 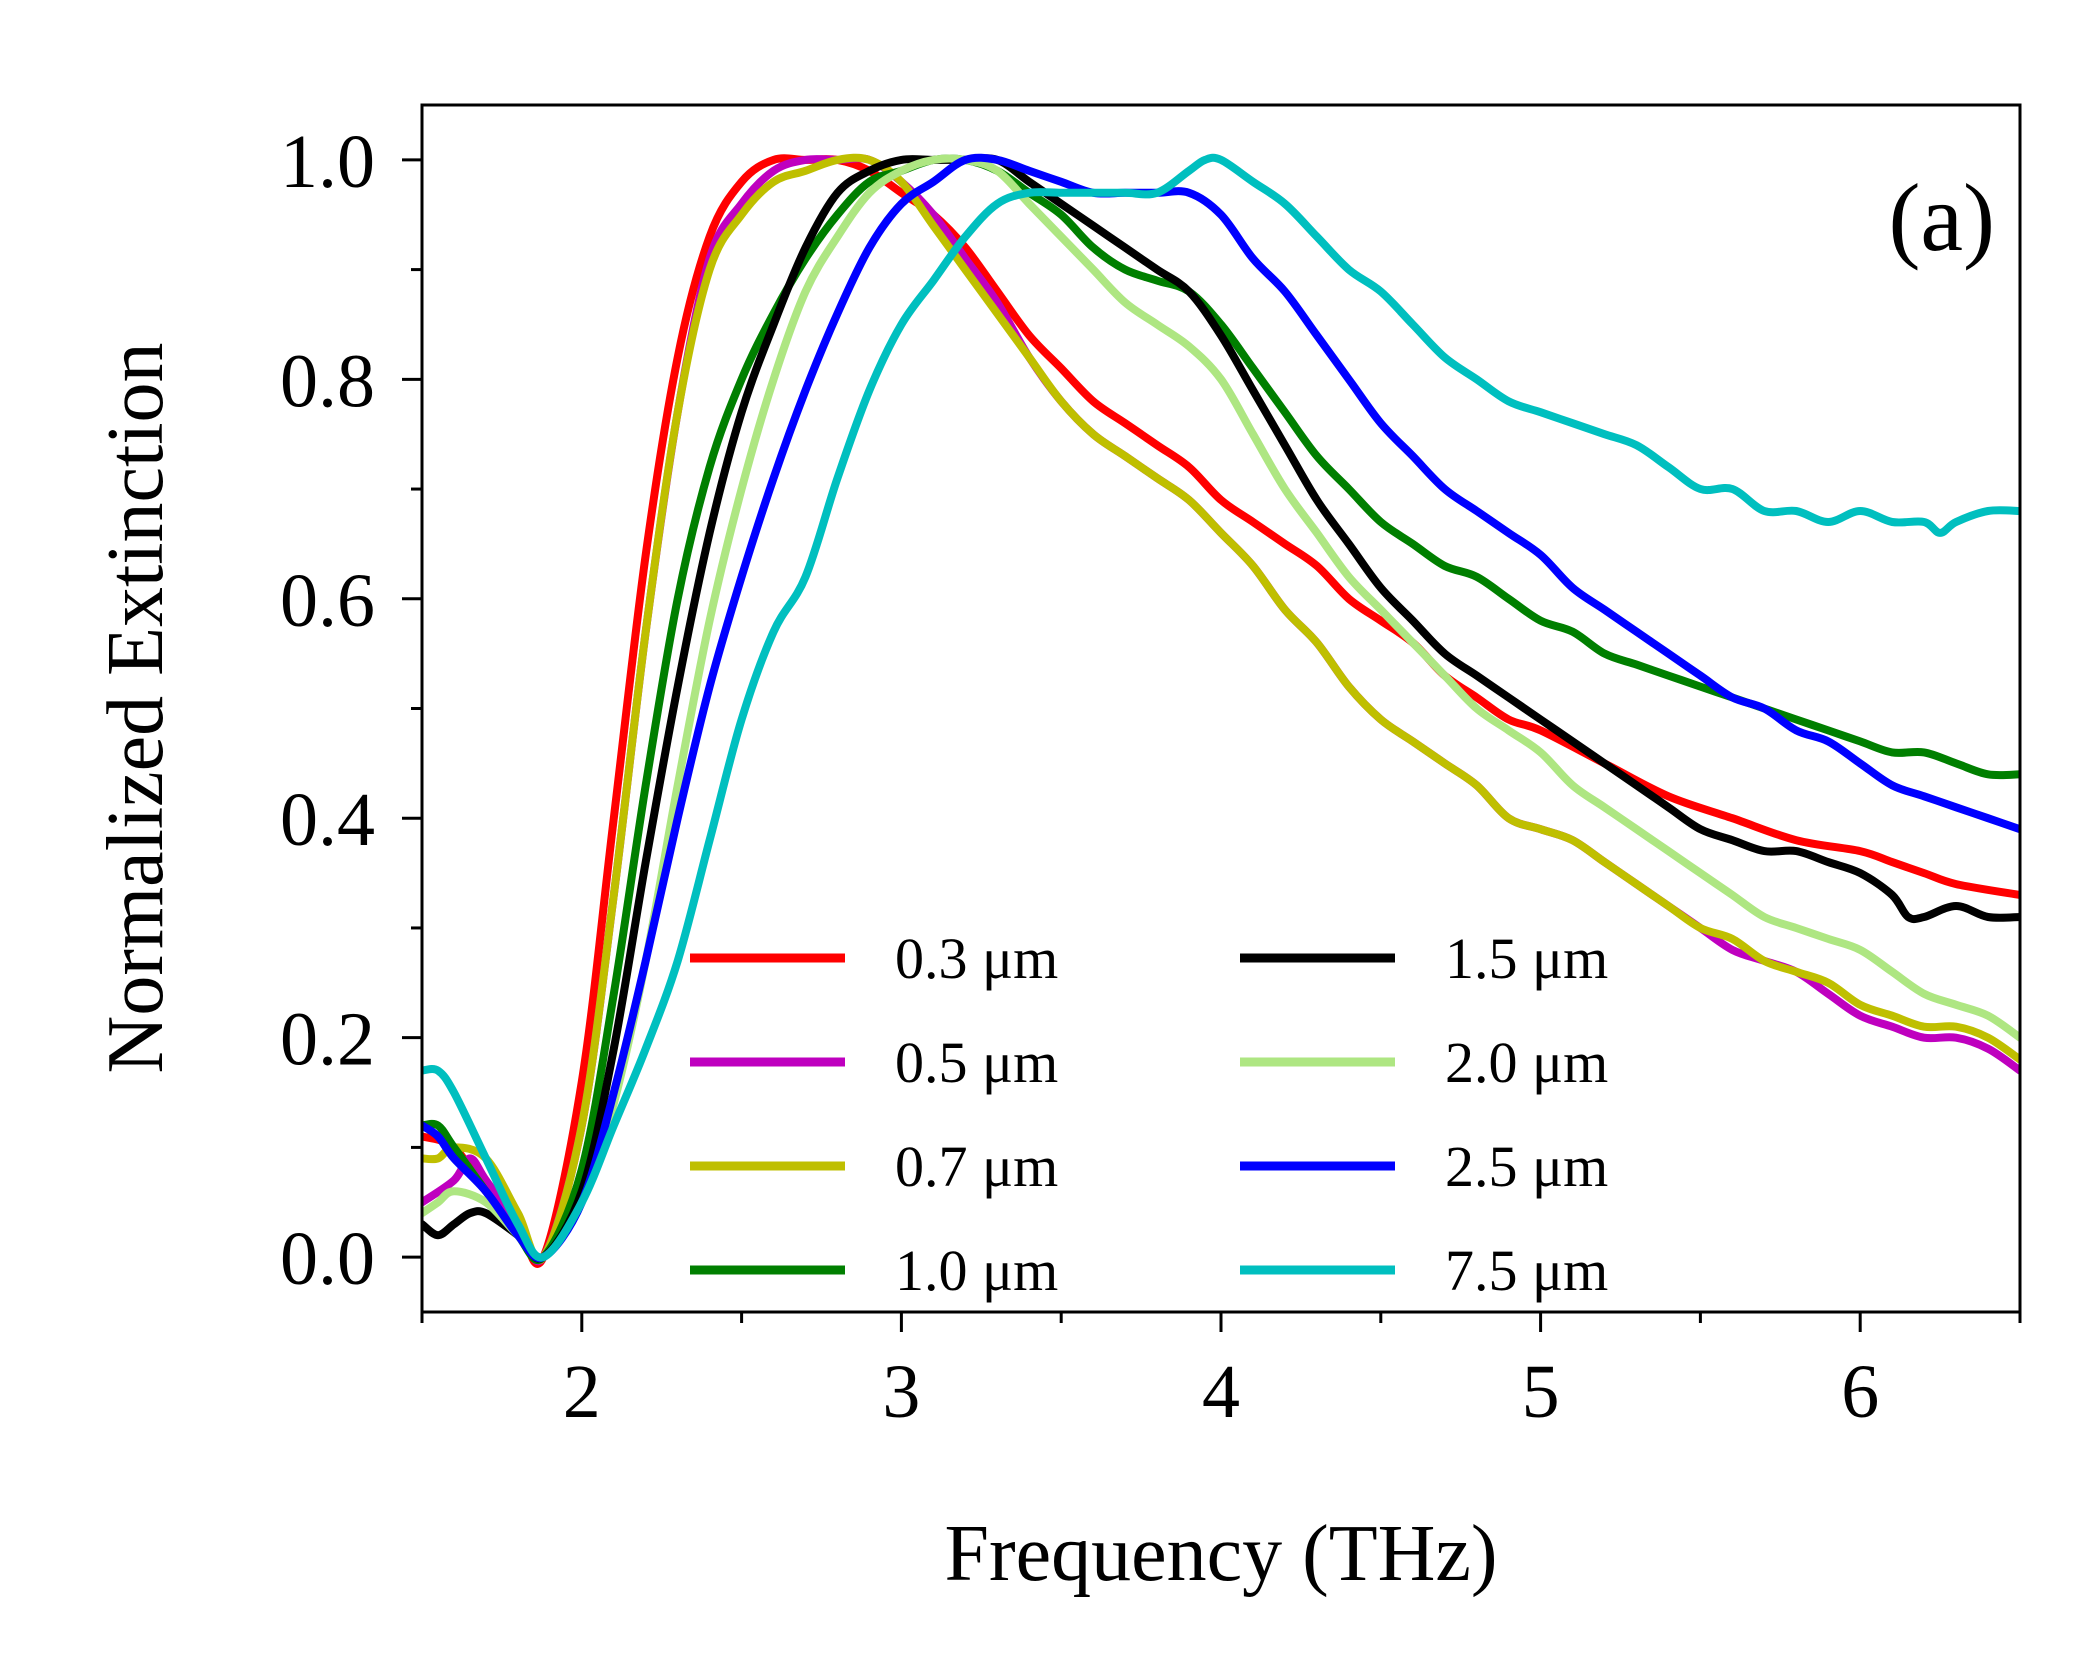 What do you see at coordinates (976, 1270) in the screenshot?
I see `legend-label: 1.0 μm` at bounding box center [976, 1270].